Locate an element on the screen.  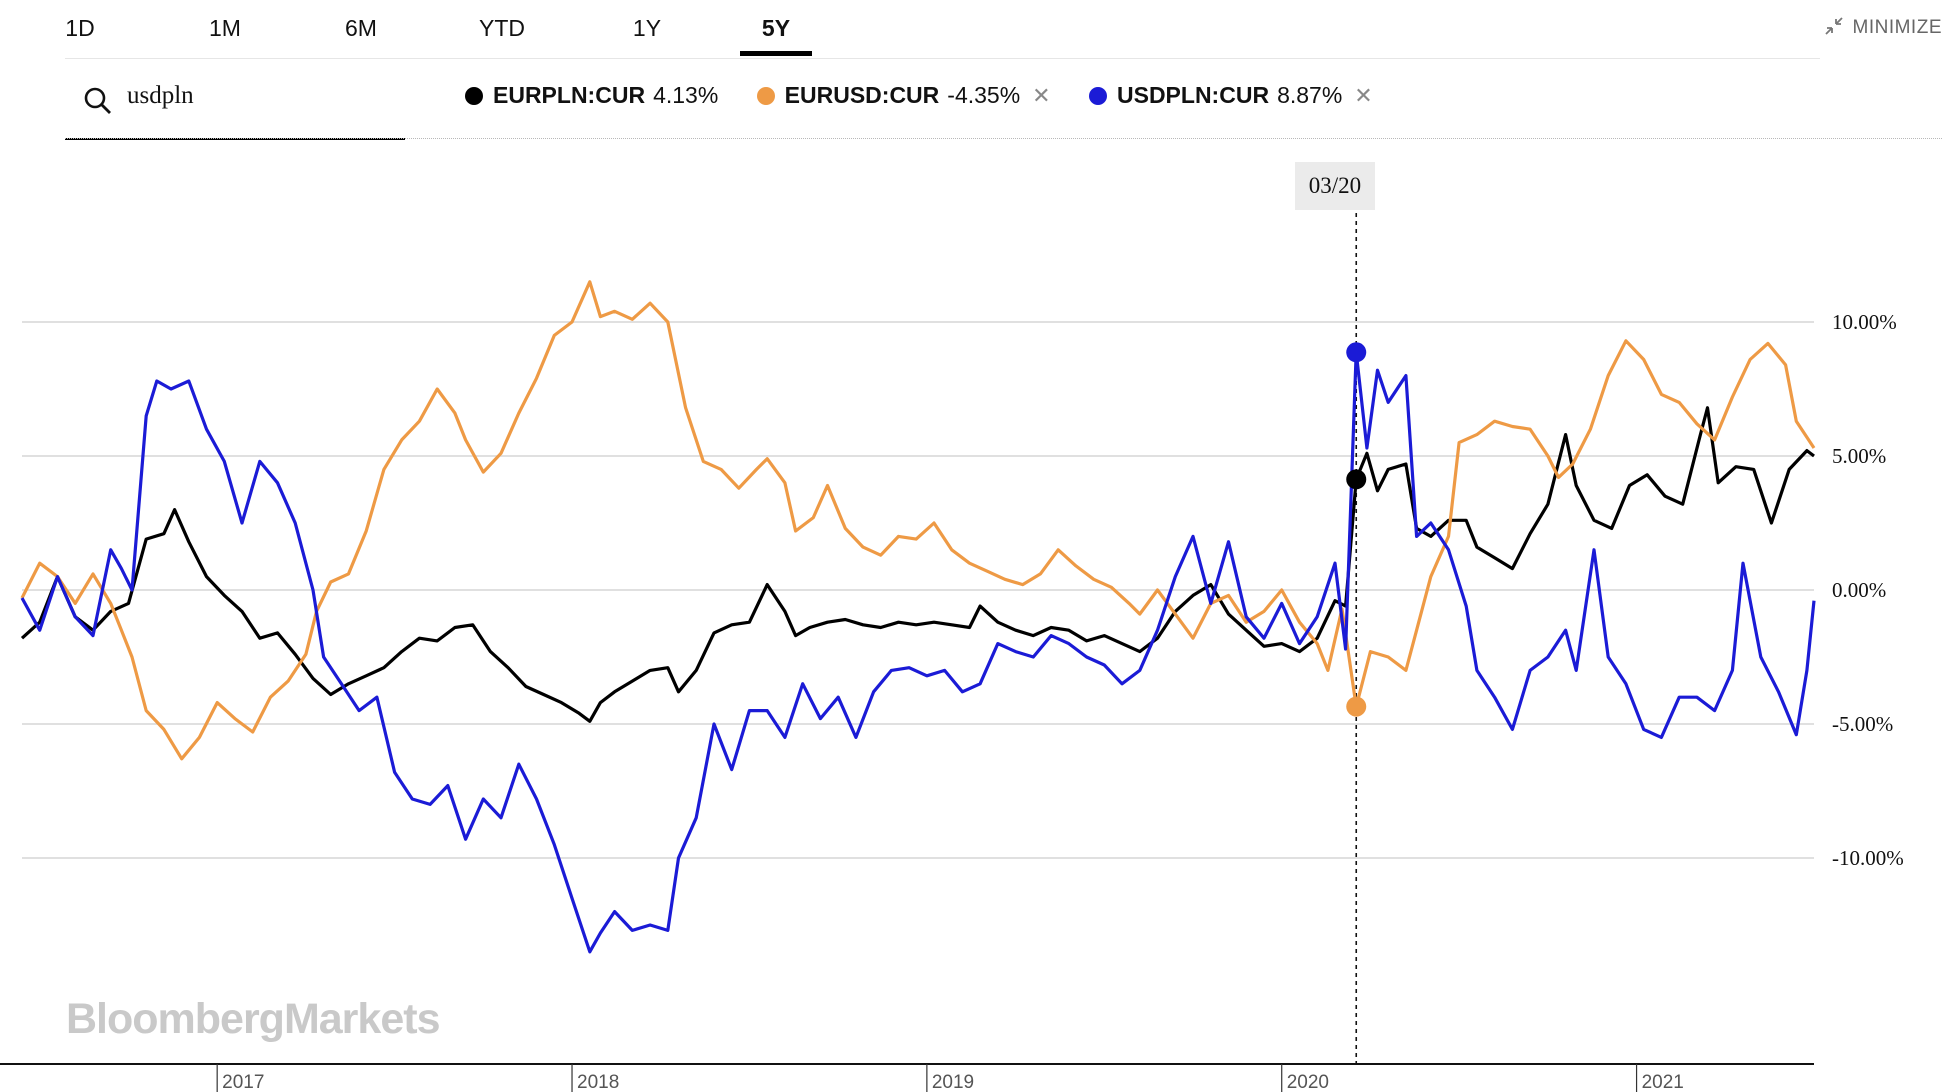
y-tick-label: 5.00% is located at coordinates (1859, 456).